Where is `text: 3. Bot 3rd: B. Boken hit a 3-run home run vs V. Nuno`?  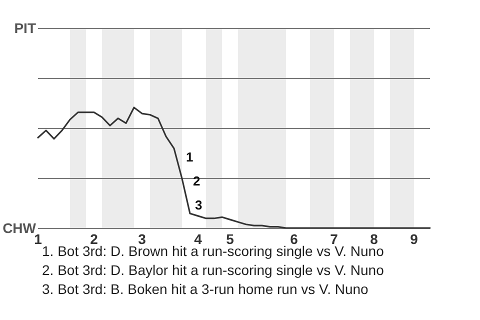
text: 3. Bot 3rd: B. Boken hit a 3-run home run vs V. Nuno is located at coordinates (205, 289).